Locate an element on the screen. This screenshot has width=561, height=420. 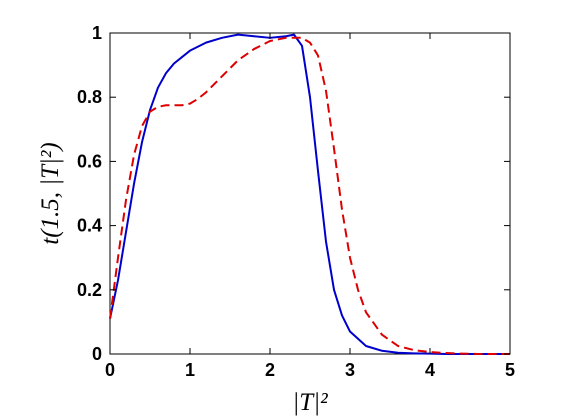
y-tick-label: 0 is located at coordinates (97, 354).